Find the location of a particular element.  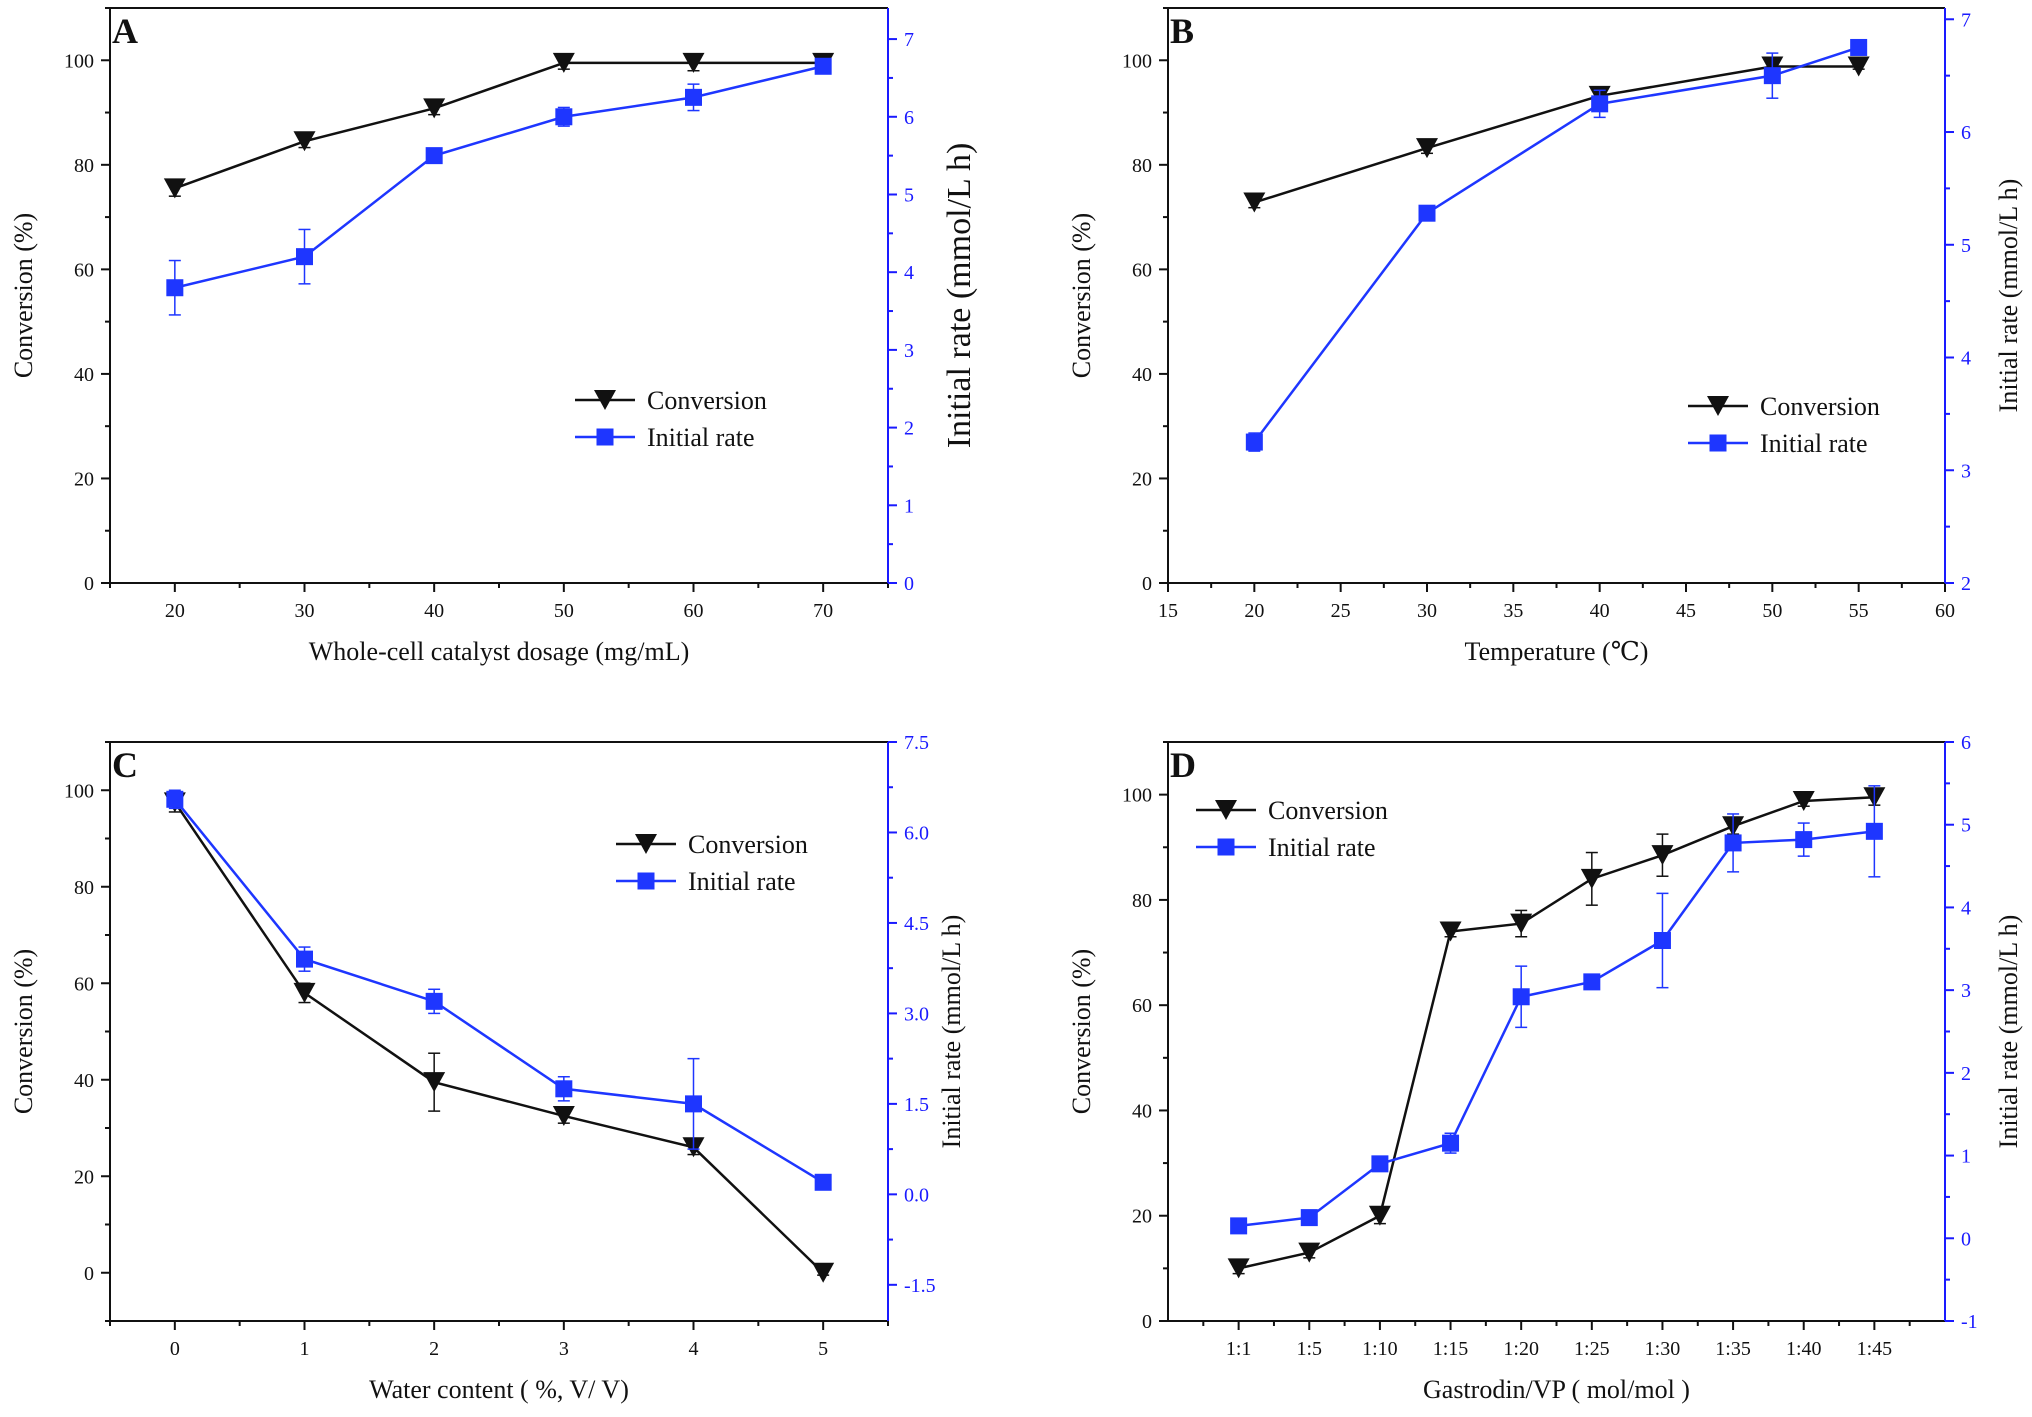

panel-letter: A is located at coordinates (125, 31).